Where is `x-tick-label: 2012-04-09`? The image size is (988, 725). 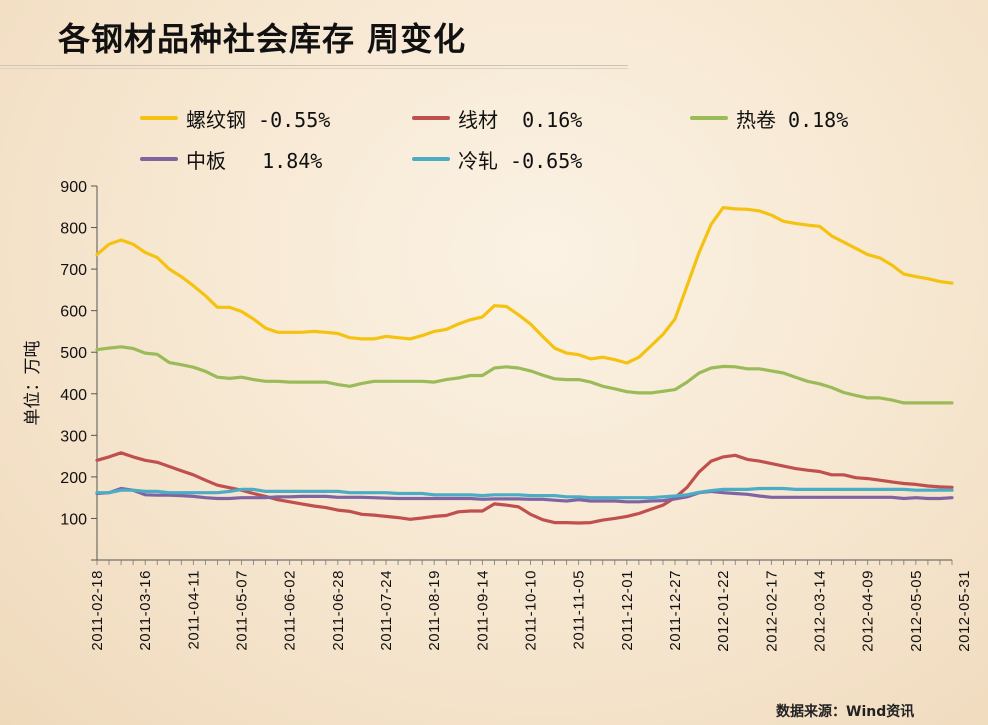 x-tick-label: 2012-04-09 is located at coordinates (868, 611).